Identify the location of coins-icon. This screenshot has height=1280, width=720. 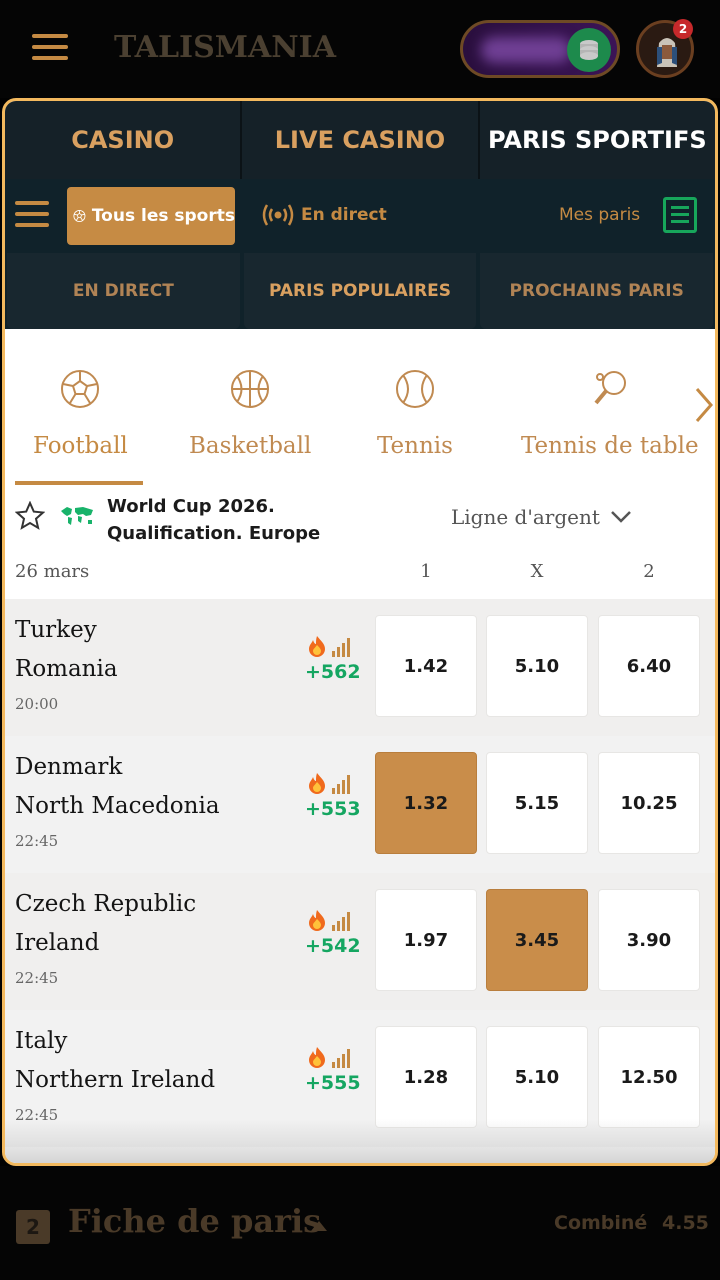
(589, 50).